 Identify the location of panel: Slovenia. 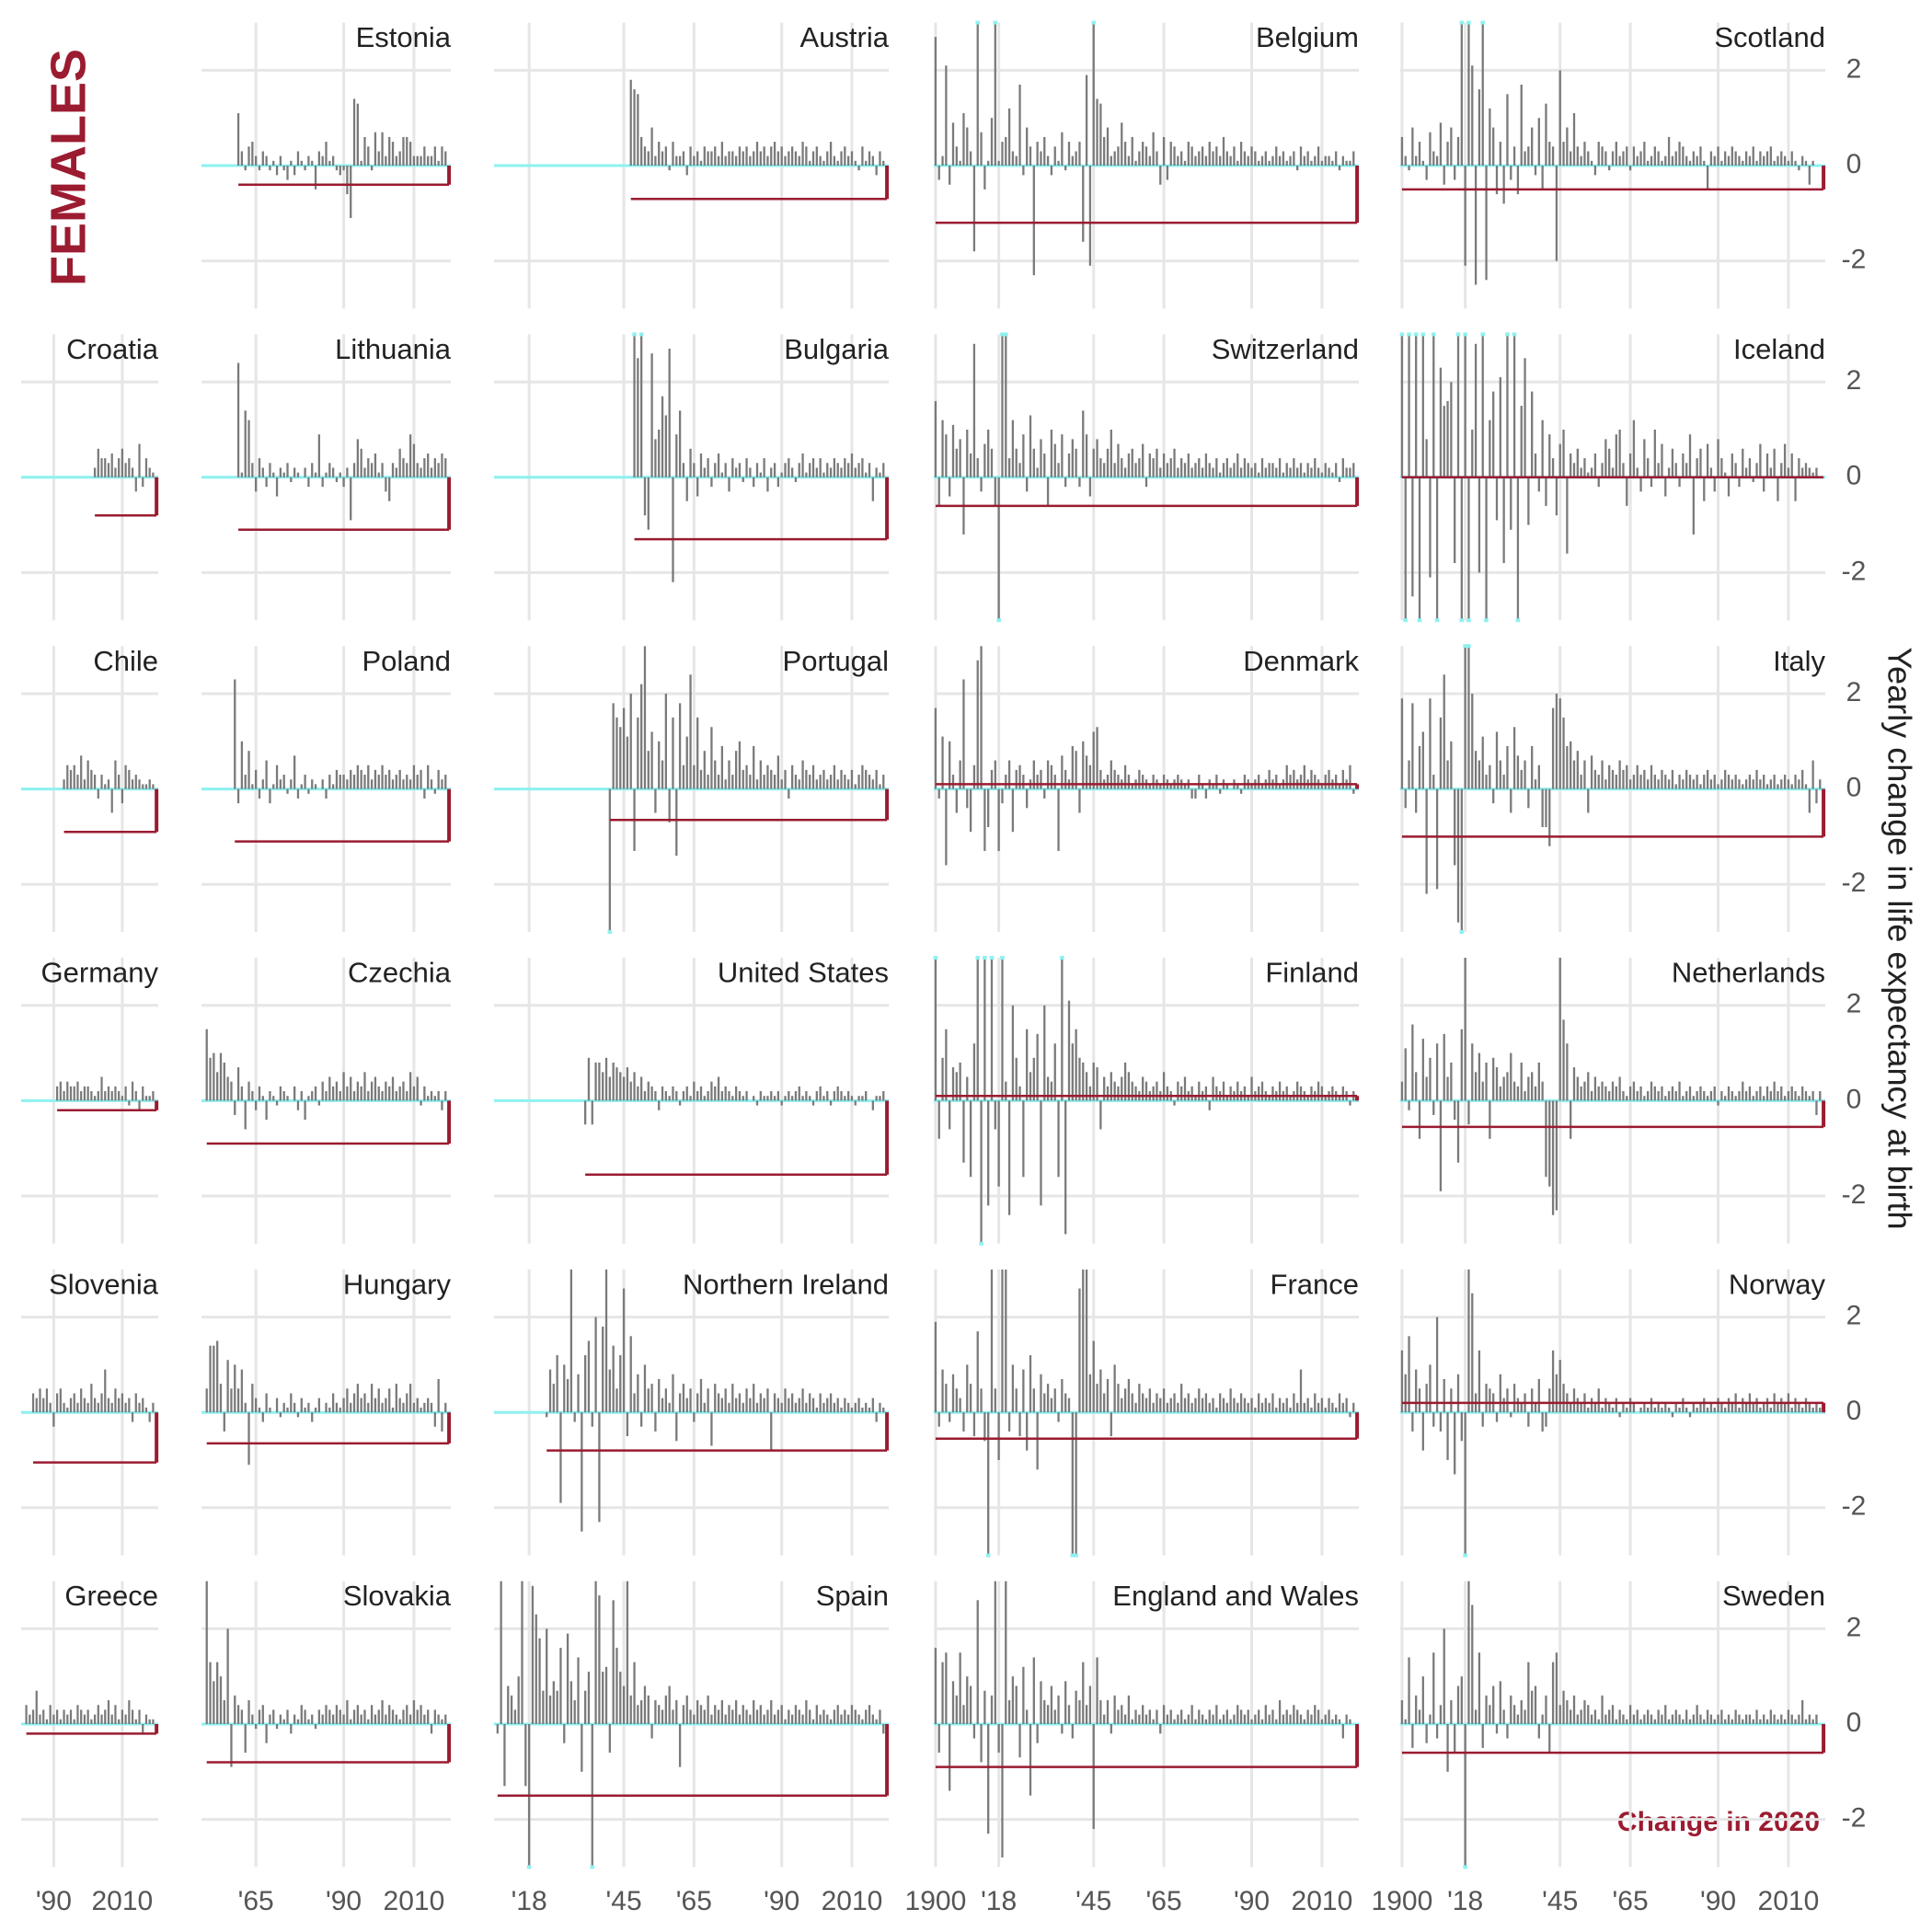
(90, 1412).